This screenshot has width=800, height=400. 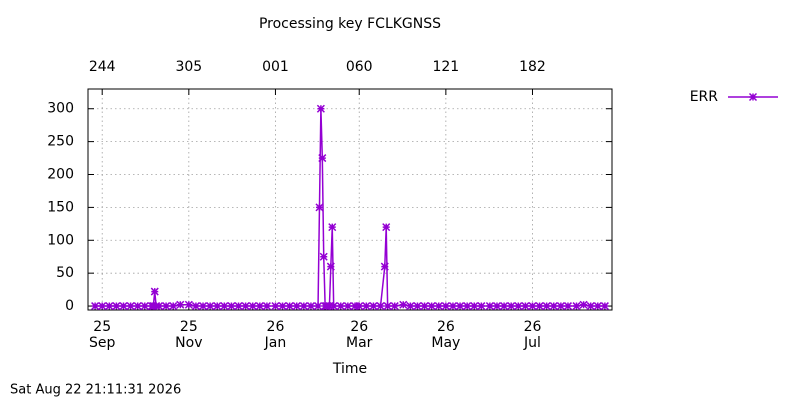 What do you see at coordinates (60, 142) in the screenshot?
I see `y-tick-label: 250` at bounding box center [60, 142].